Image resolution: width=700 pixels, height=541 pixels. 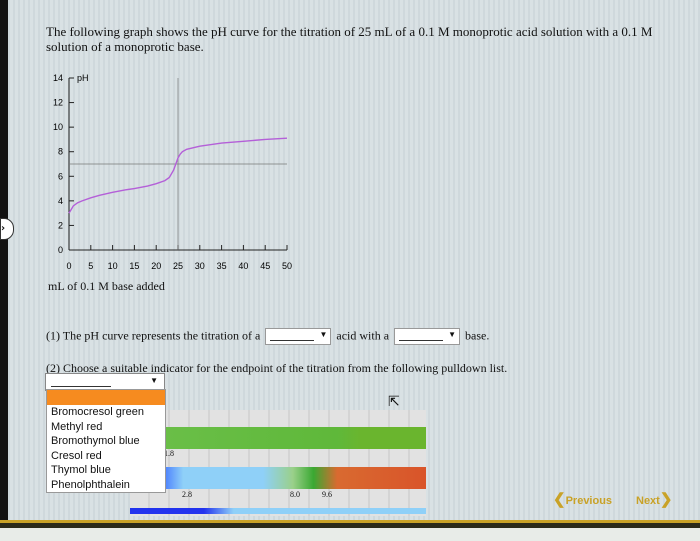 What do you see at coordinates (90, 266) in the screenshot?
I see `x-tick-label: 5` at bounding box center [90, 266].